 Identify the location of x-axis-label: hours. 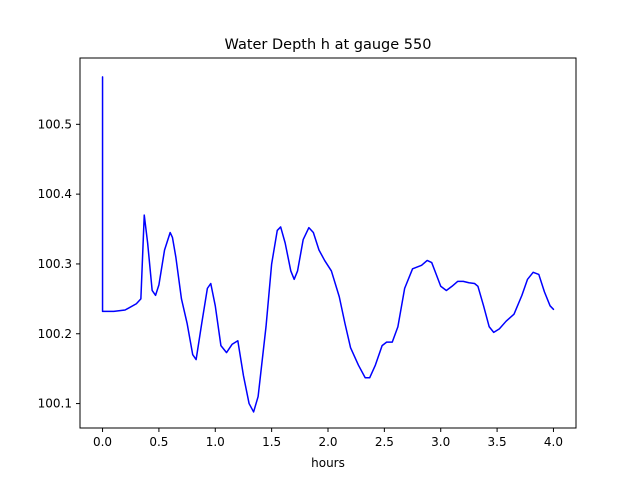
(328, 463).